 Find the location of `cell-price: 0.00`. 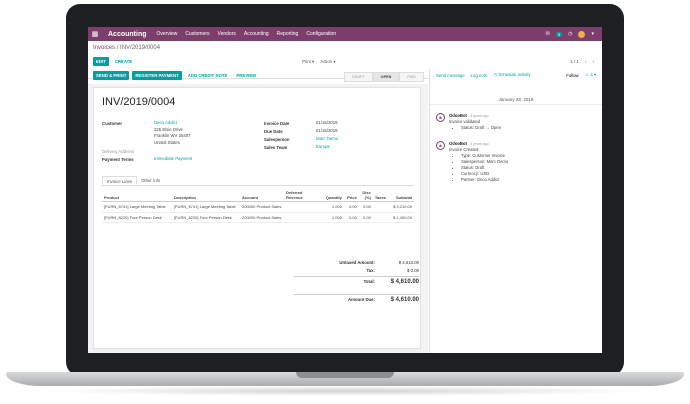

cell-price: 0.00 is located at coordinates (351, 217).